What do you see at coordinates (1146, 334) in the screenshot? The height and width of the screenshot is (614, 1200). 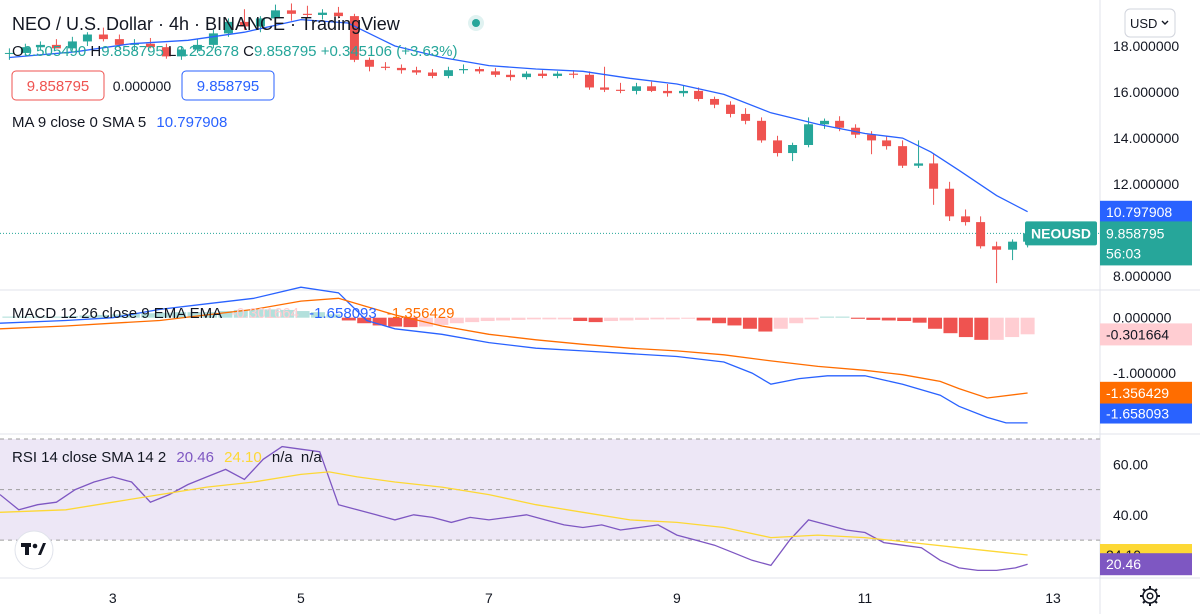 I see `macd-histogram-value-tag: -0.301664` at bounding box center [1146, 334].